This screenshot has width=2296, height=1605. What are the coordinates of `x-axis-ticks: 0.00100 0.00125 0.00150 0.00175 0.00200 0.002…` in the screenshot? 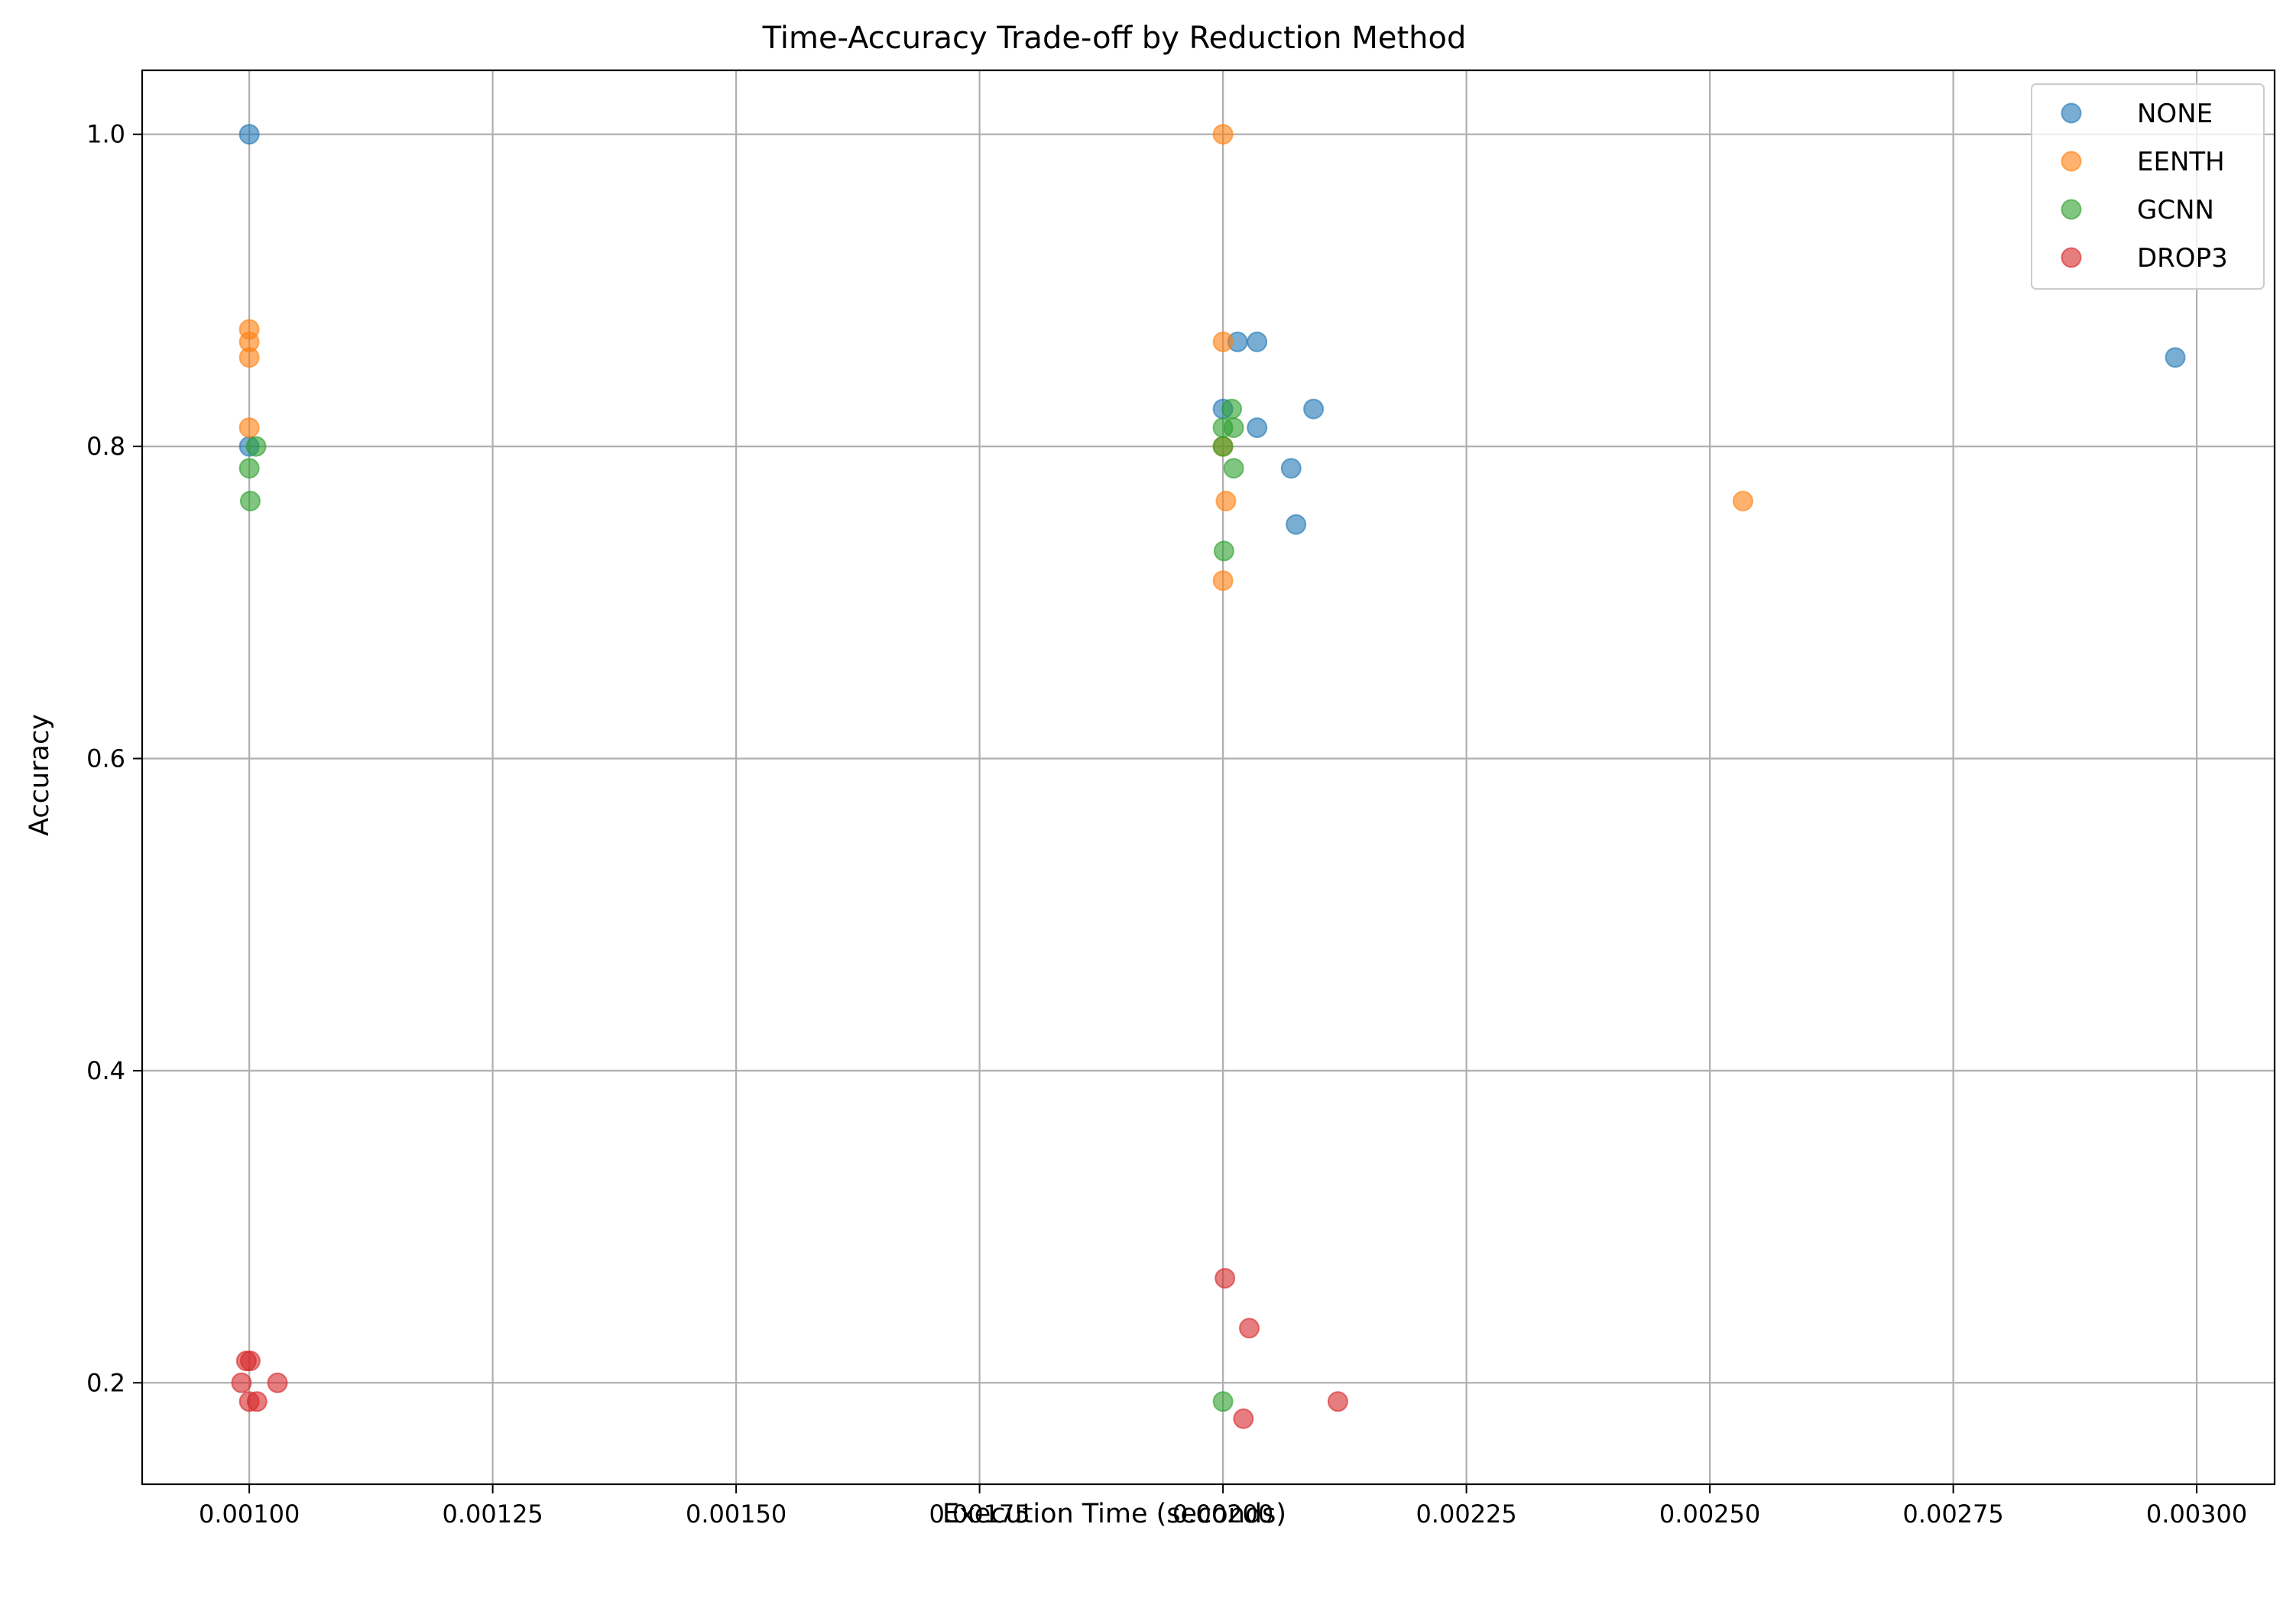 It's located at (1223, 1506).